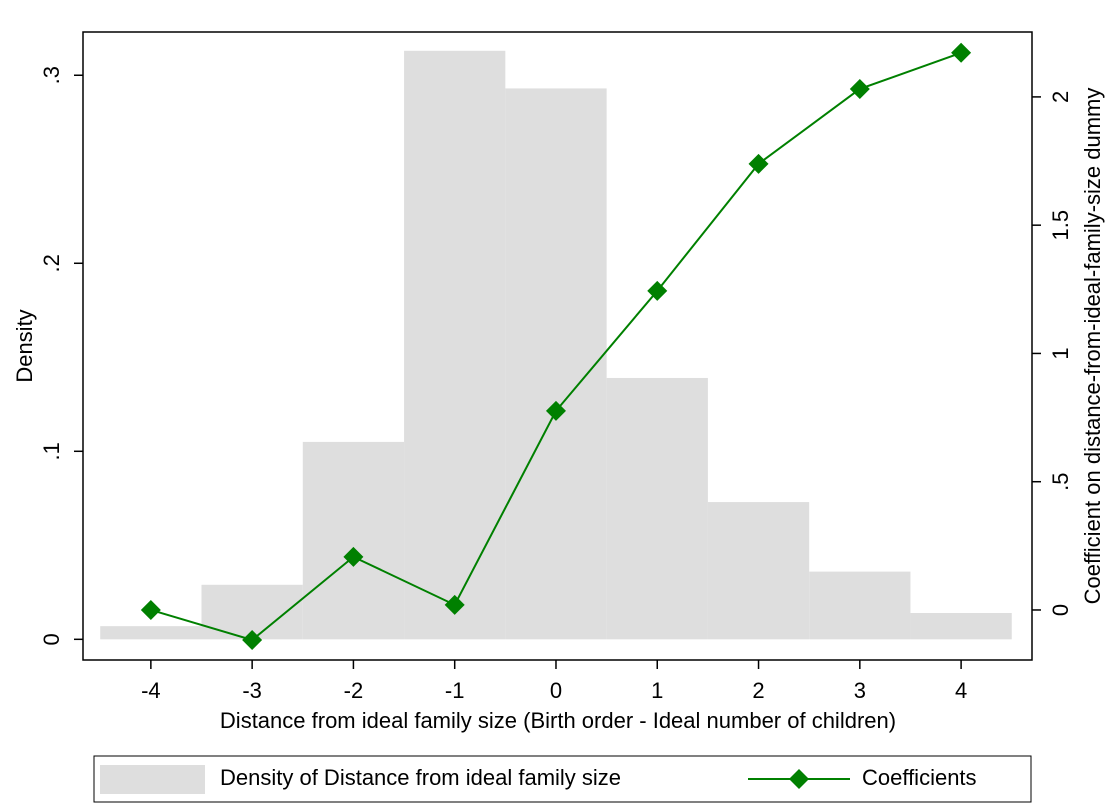 This screenshot has height=803, width=1112. I want to click on y-tick-label: .1, so click(51, 451).